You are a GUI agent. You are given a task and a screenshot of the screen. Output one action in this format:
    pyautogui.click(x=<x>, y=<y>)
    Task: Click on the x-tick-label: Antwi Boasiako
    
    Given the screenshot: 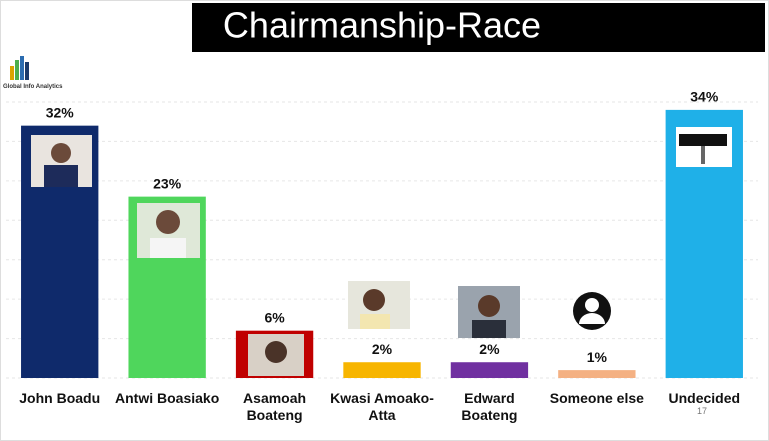 What is the action you would take?
    pyautogui.click(x=167, y=398)
    